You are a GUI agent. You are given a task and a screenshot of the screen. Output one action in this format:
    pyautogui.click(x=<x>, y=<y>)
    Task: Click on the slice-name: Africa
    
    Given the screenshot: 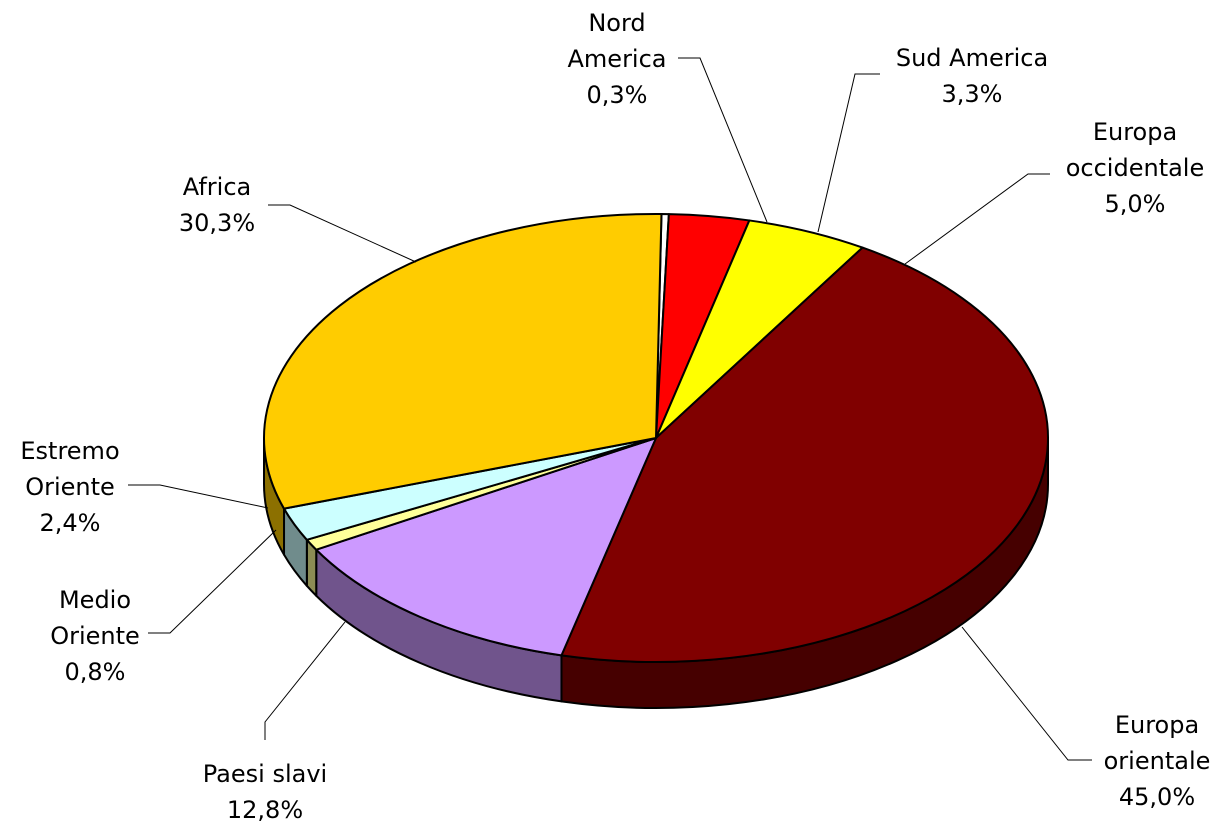 What is the action you would take?
    pyautogui.click(x=217, y=187)
    